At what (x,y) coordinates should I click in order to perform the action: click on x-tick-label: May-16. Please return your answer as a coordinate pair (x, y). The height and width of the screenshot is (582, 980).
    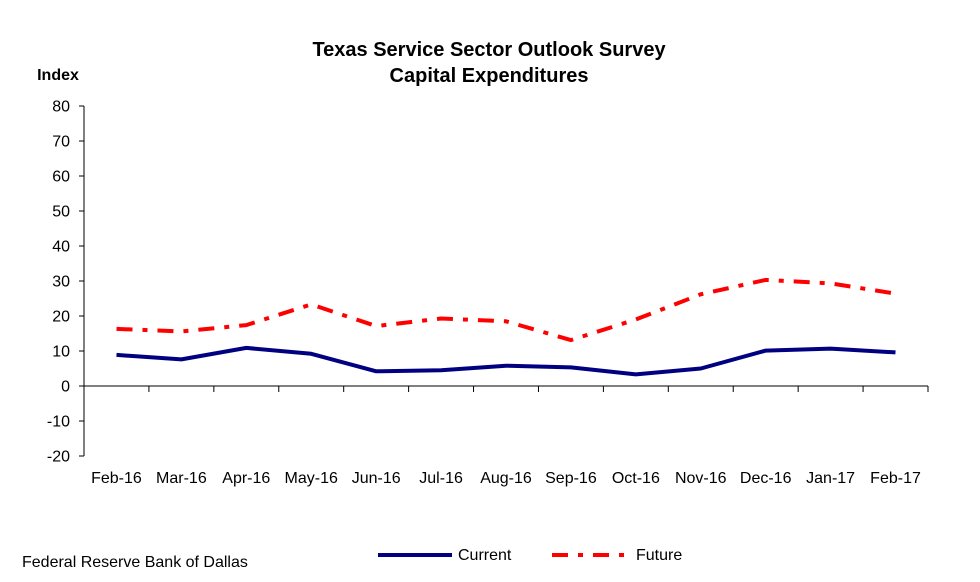
    Looking at the image, I should click on (311, 478).